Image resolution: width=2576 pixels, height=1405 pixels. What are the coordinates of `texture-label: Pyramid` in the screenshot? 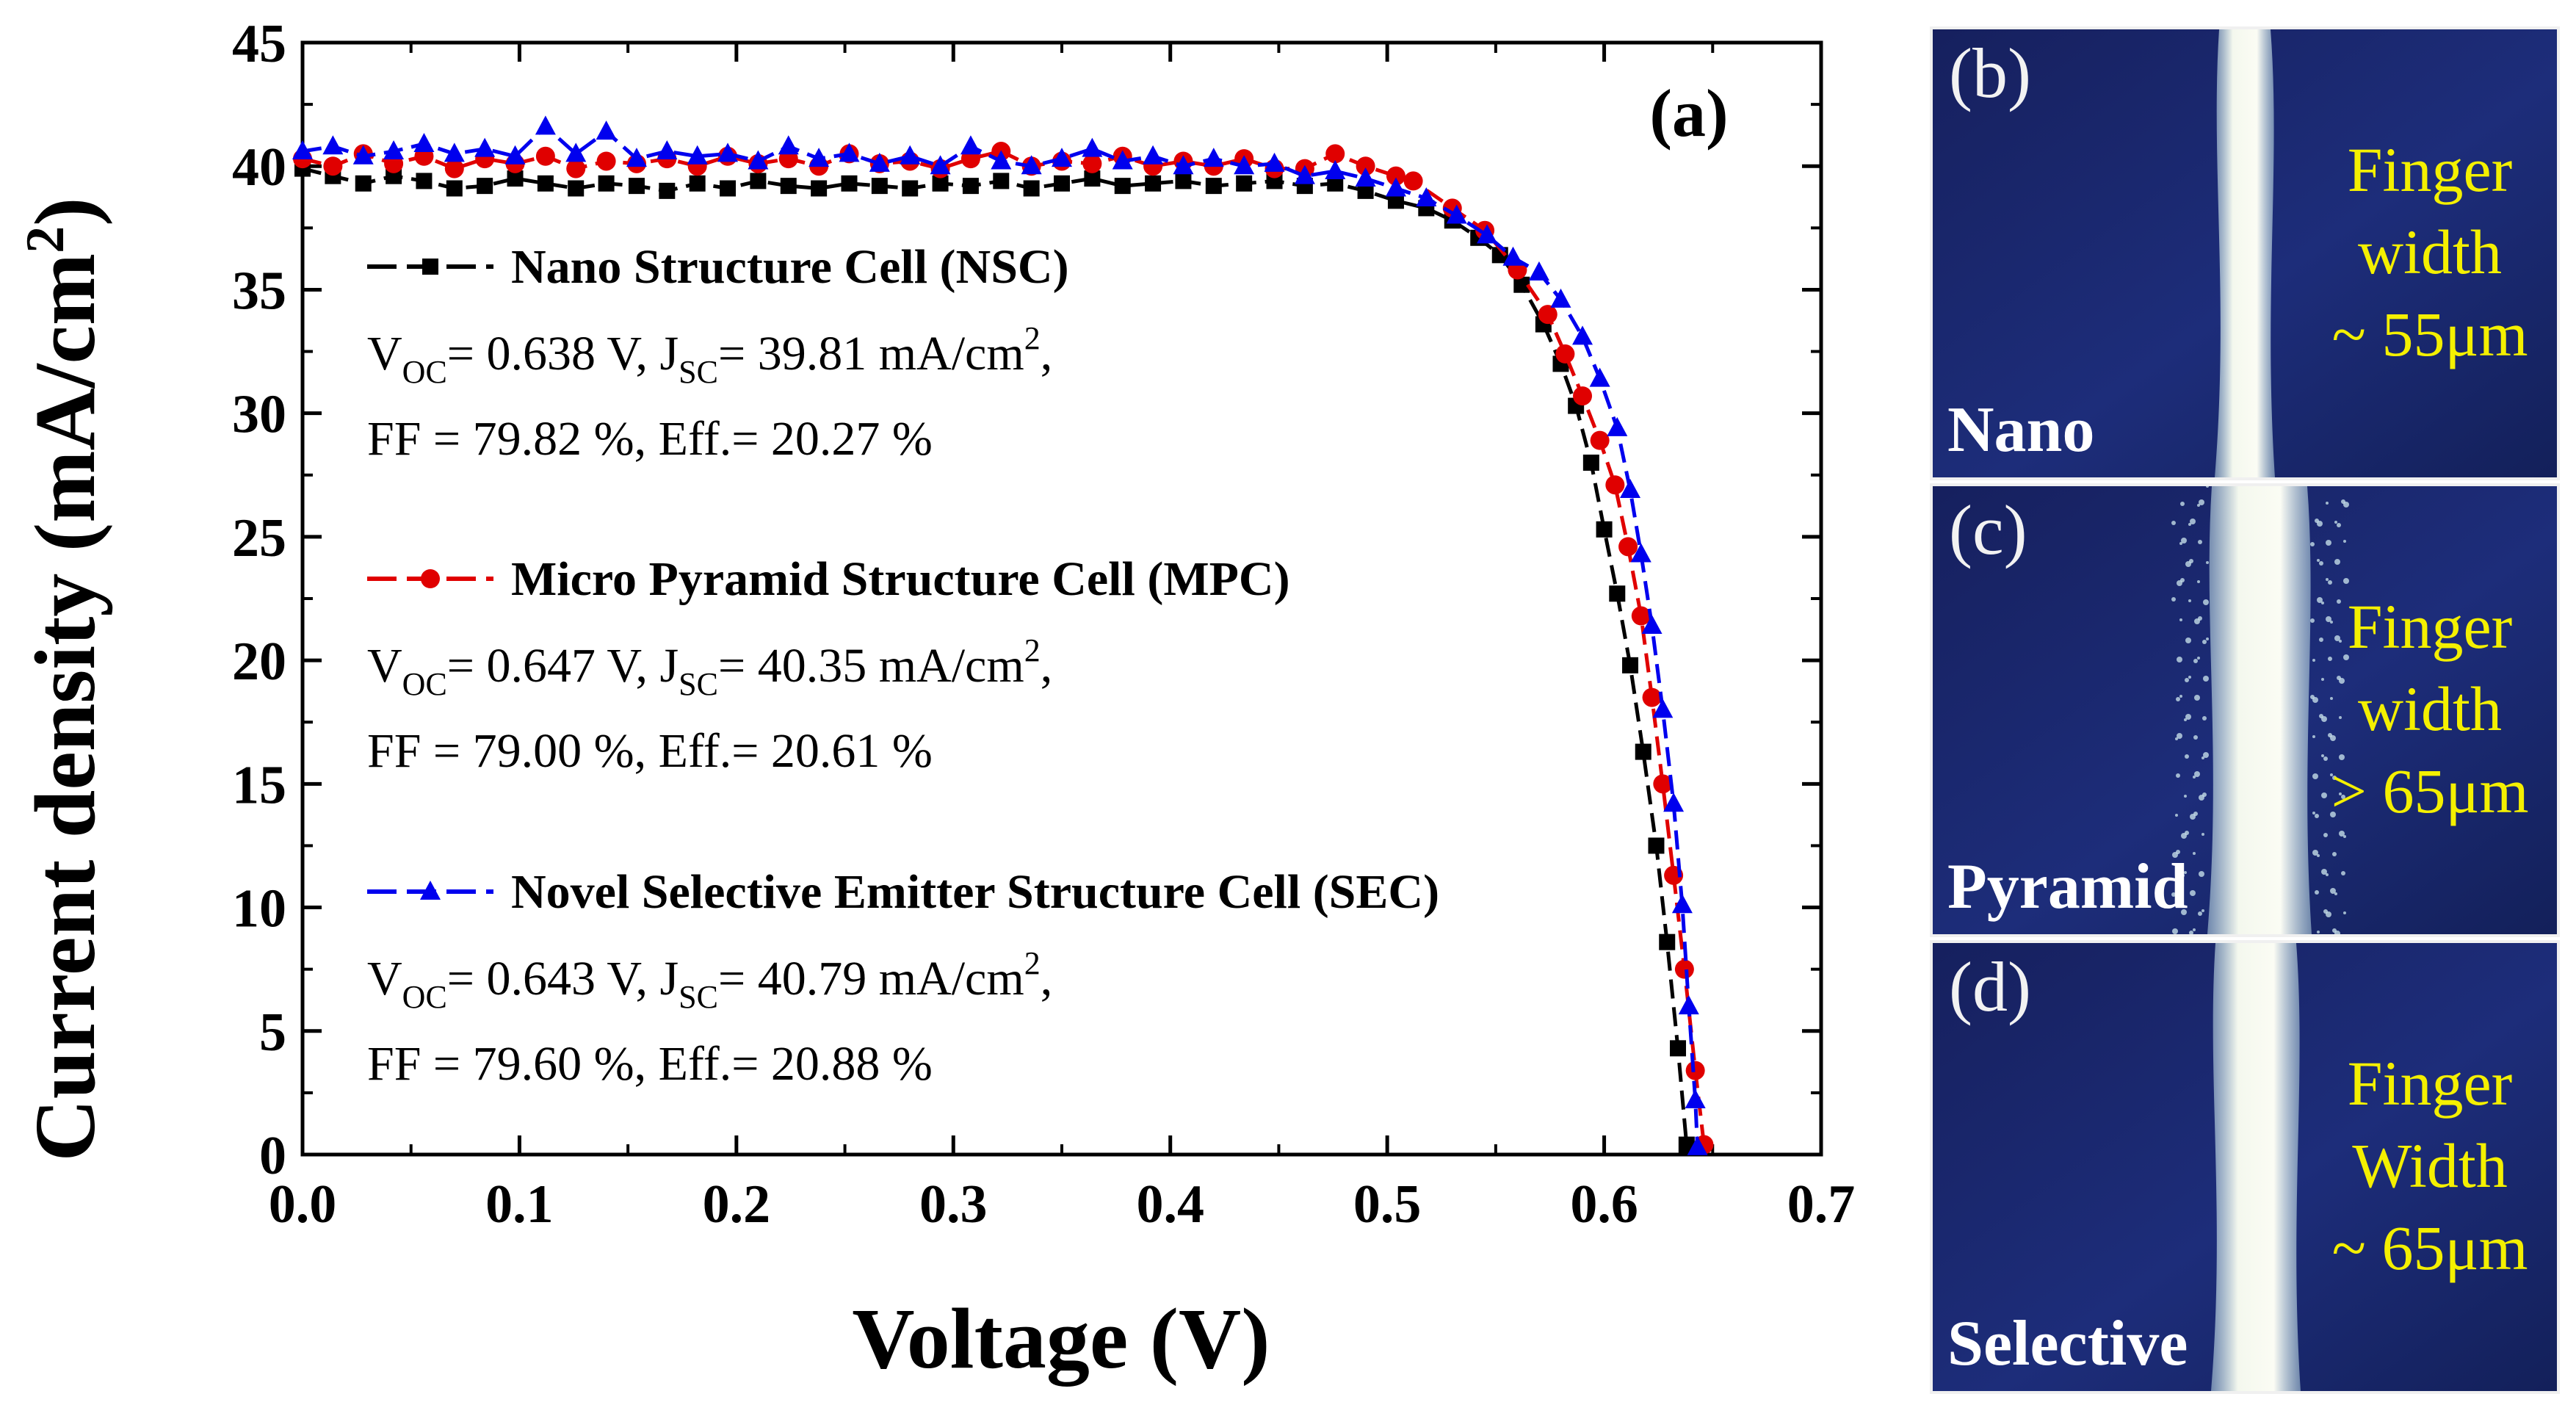 It's located at (2067, 887).